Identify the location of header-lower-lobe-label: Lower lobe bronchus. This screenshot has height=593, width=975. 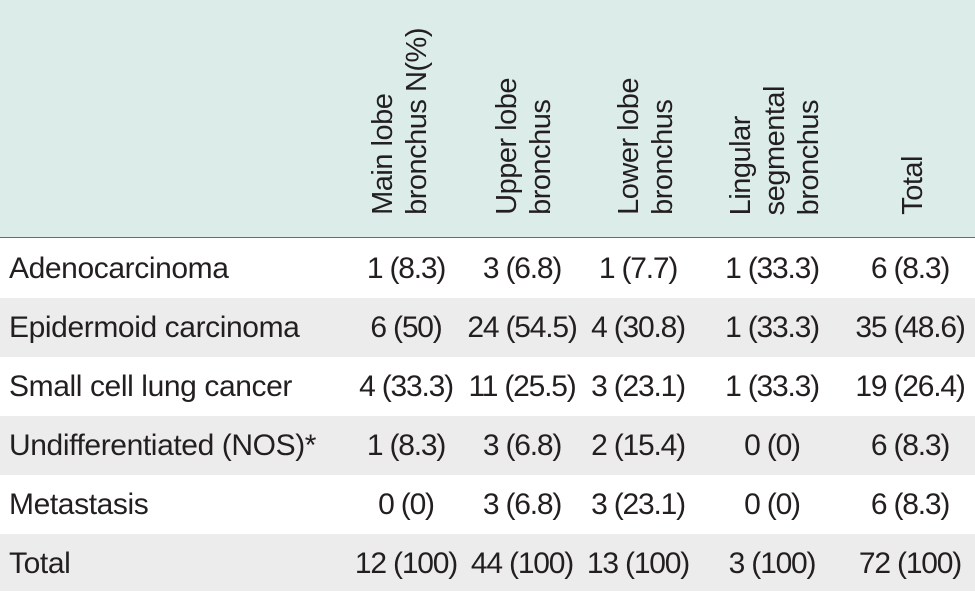
(646, 146).